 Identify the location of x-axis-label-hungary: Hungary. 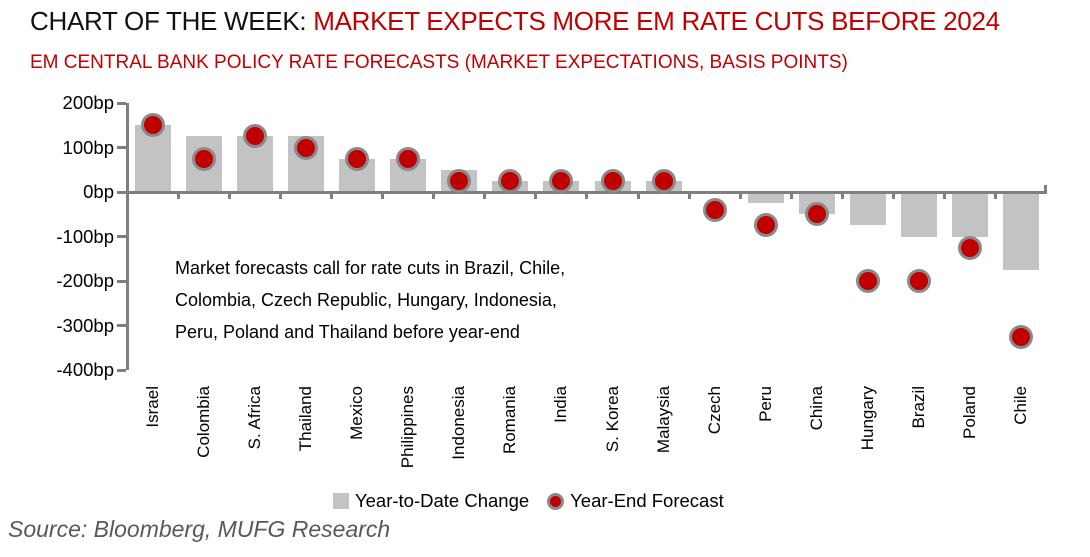
(867, 418).